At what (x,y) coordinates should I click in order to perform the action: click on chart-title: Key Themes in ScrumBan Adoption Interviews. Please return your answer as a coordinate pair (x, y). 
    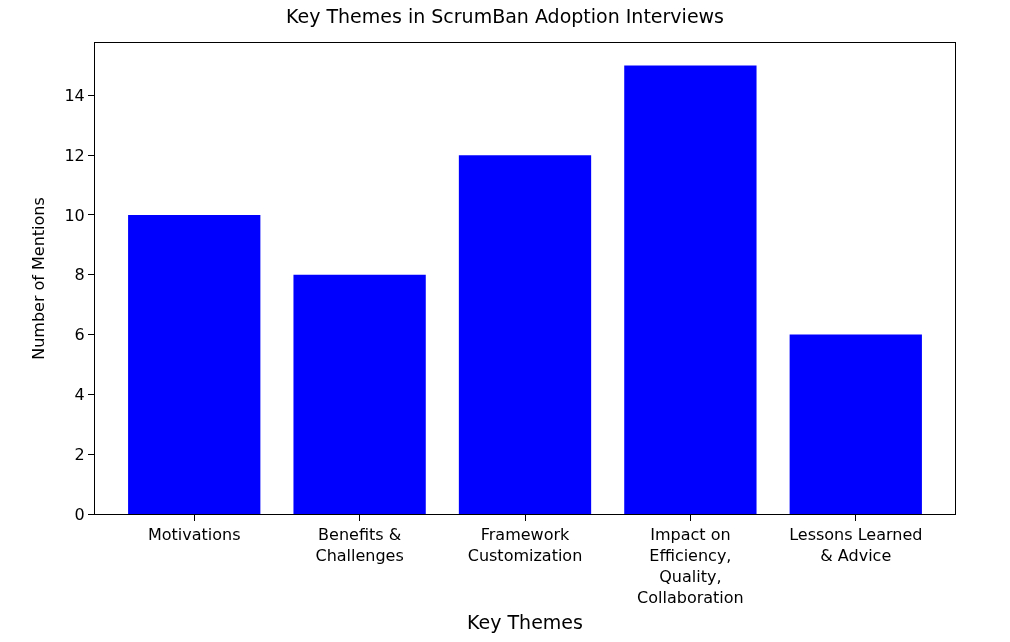
    Looking at the image, I should click on (505, 15).